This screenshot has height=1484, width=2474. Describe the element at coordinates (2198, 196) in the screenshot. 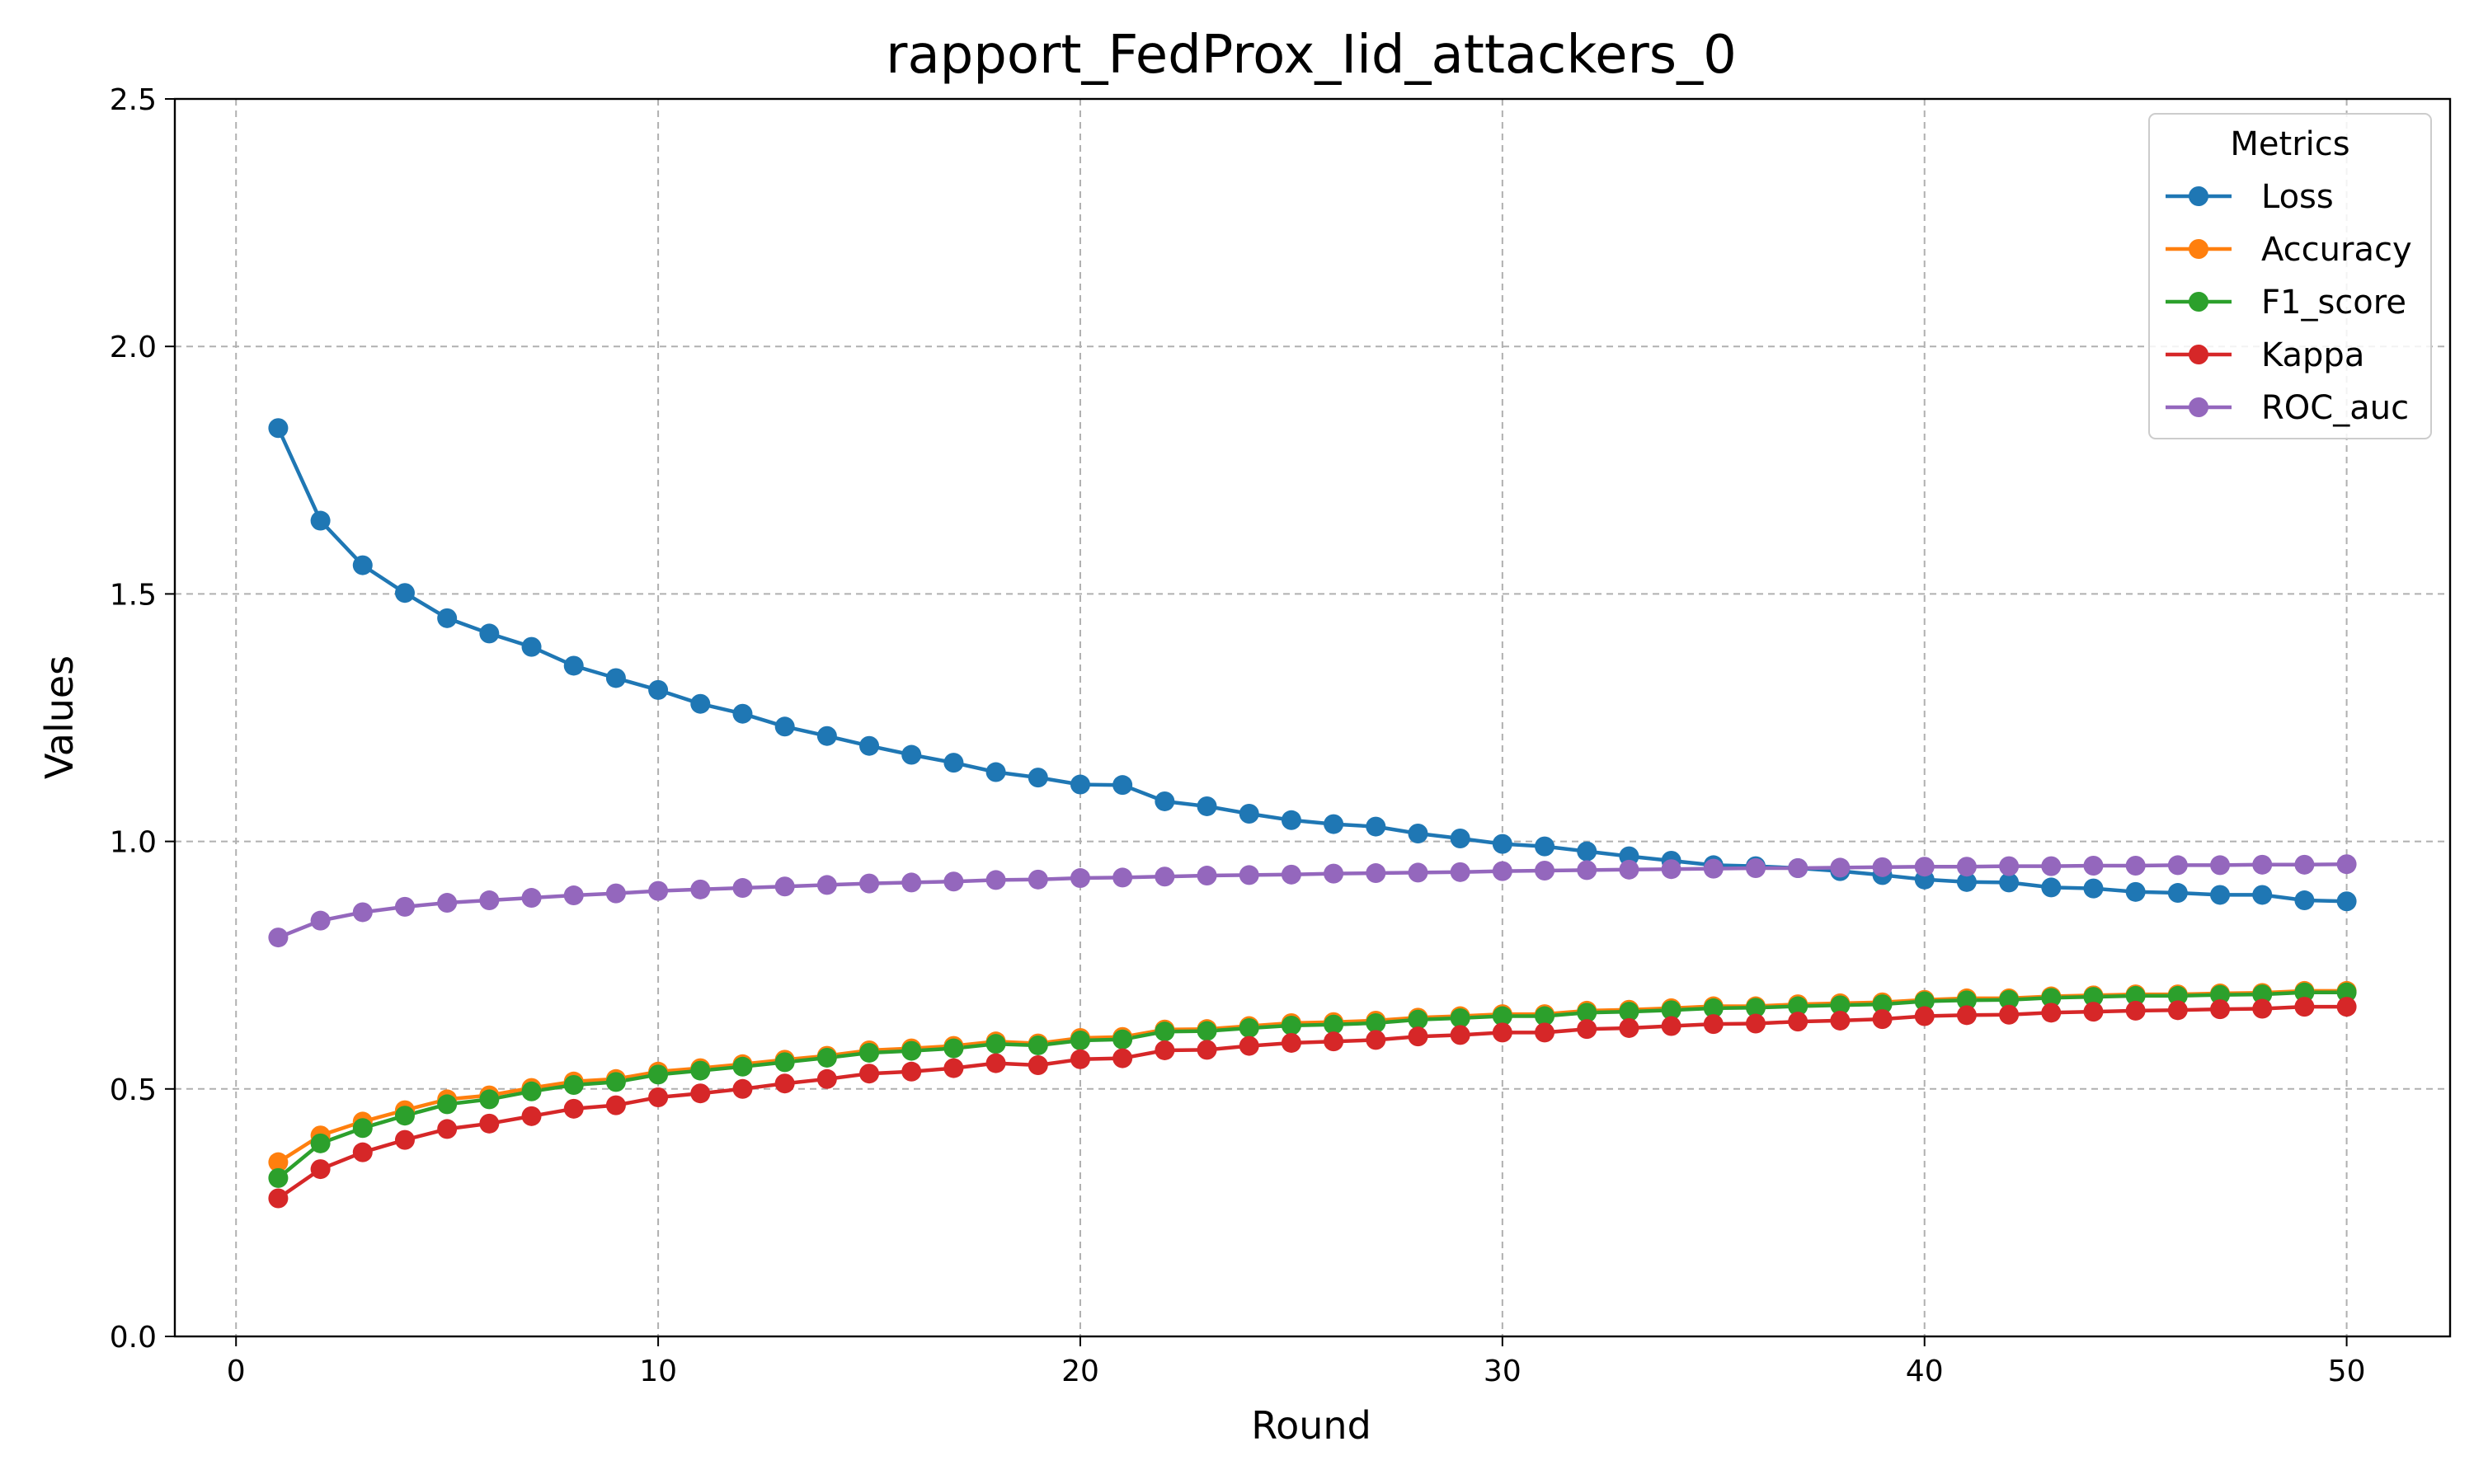

I see `legend-marker-loss` at that location.